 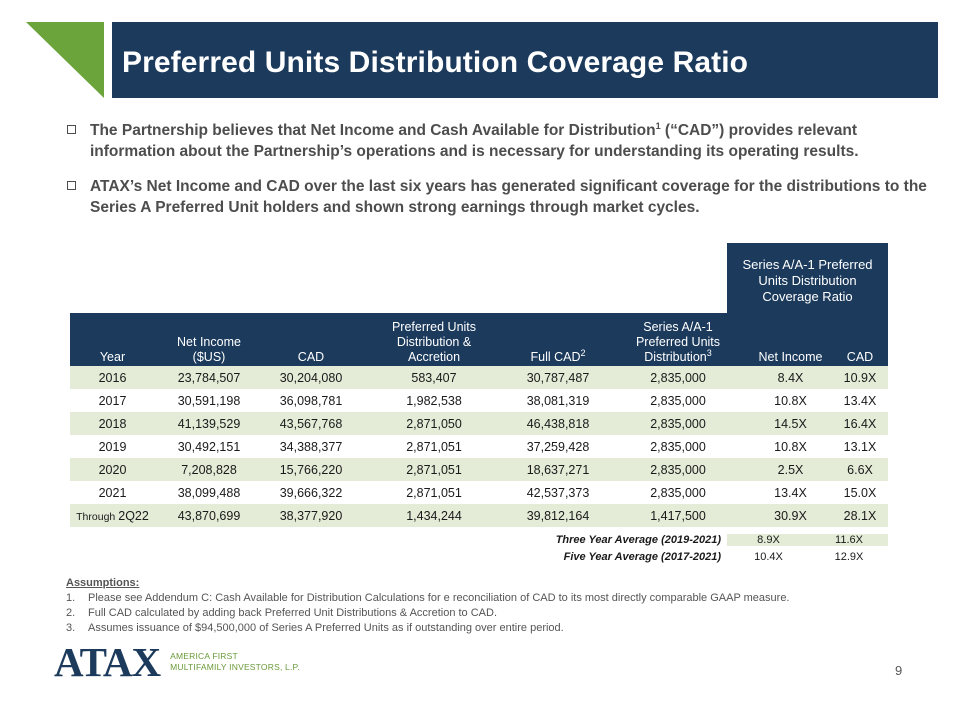 I want to click on column-header-year: Year, so click(x=112, y=357).